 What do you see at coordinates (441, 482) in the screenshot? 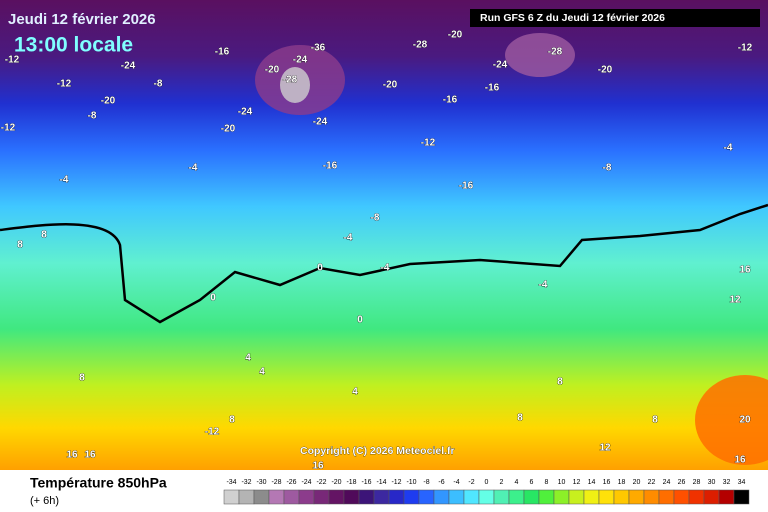
I see `legend-label: -6` at bounding box center [441, 482].